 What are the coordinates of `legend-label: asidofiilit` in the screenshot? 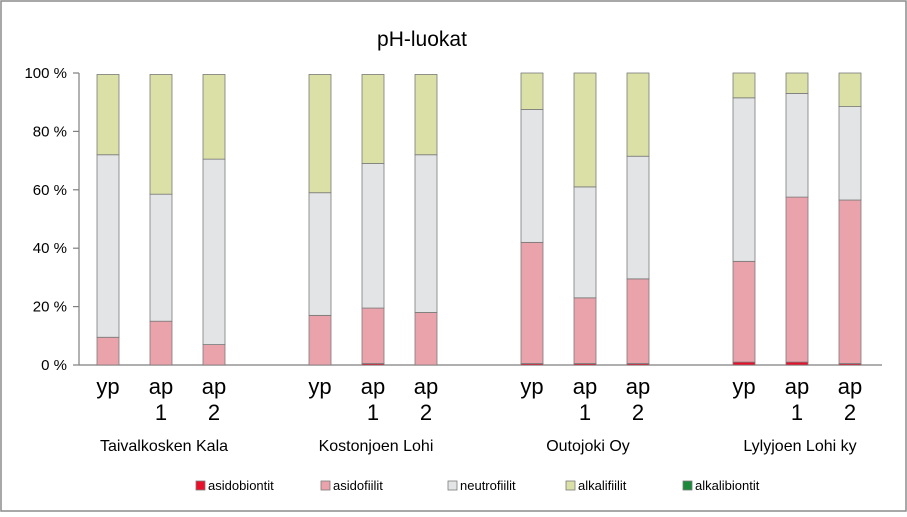 It's located at (358, 485).